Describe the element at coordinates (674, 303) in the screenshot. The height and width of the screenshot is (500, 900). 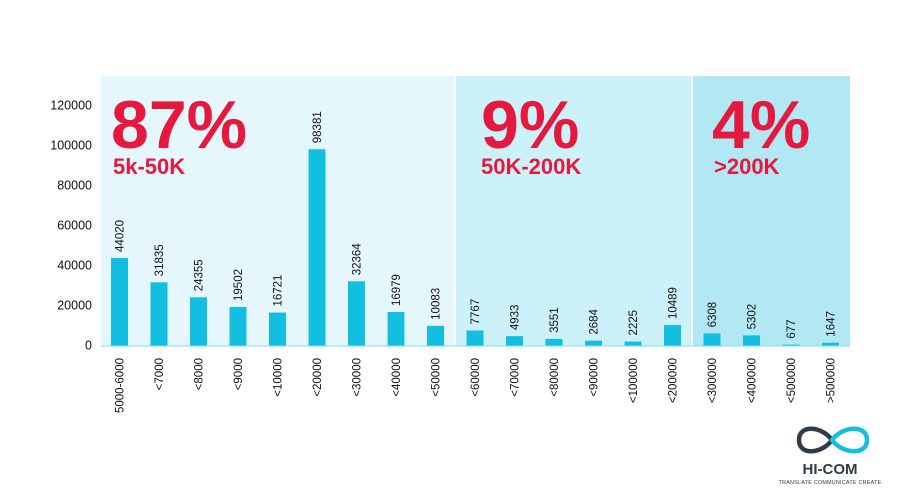
I see `bar-data-label: 10489` at that location.